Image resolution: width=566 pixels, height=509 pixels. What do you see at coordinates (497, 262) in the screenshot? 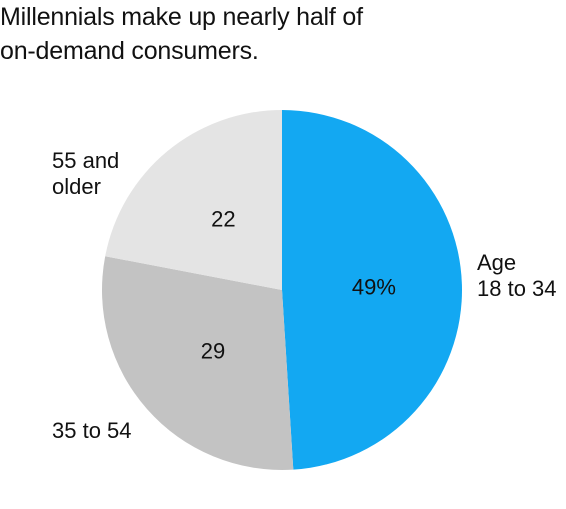
I see `slice-label-18-to-34-line-1: Age` at bounding box center [497, 262].